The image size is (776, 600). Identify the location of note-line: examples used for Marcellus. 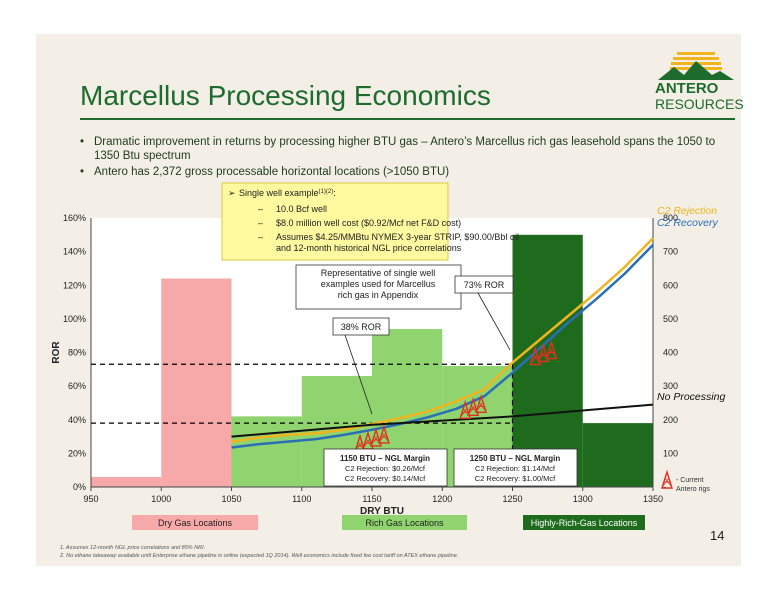
(378, 284).